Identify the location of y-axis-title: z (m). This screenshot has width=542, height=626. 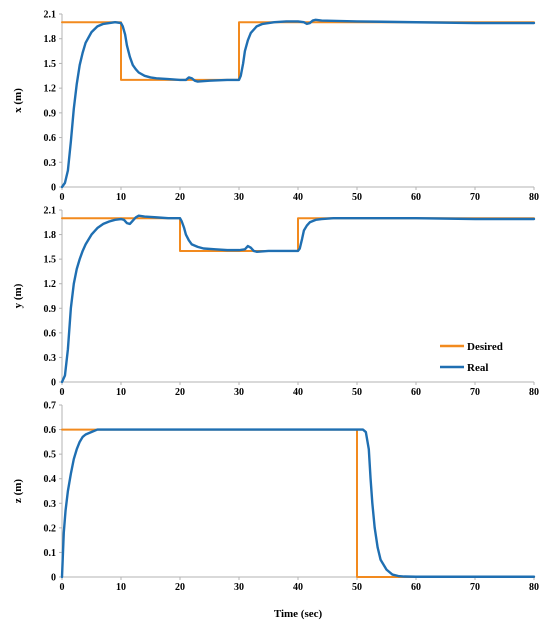
(18, 491).